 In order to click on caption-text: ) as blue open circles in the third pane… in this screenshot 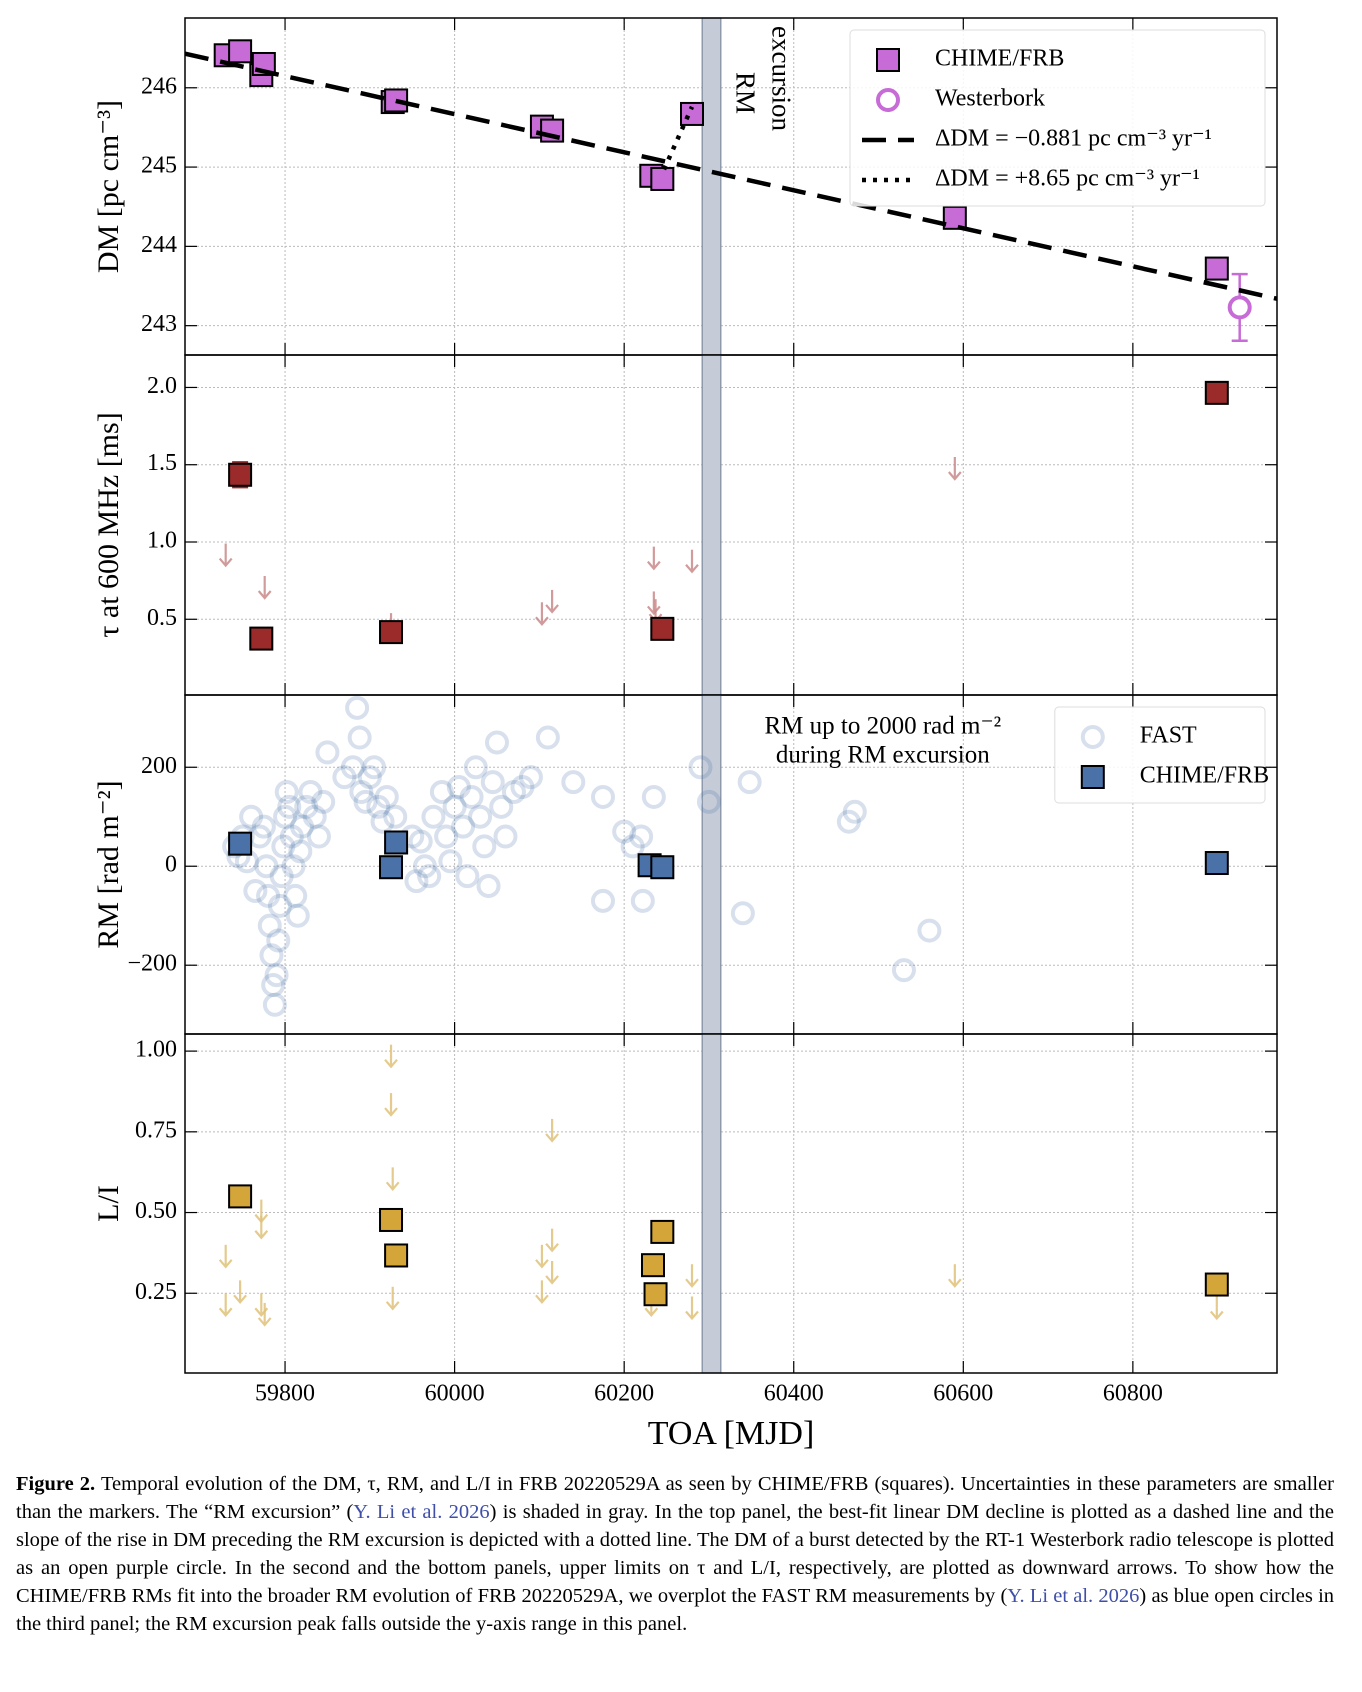, I will do `click(675, 1610)`.